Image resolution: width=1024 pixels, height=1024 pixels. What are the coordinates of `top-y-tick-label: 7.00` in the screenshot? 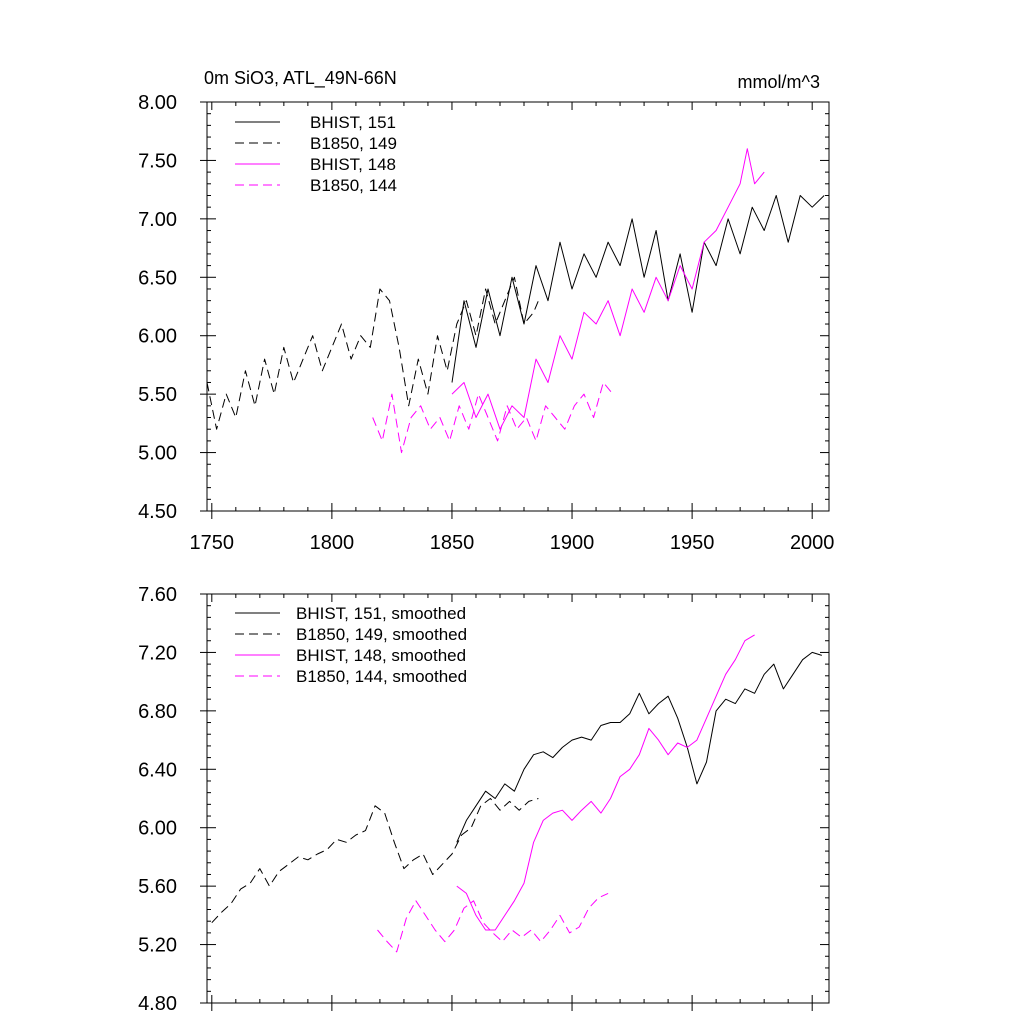 It's located at (157, 220).